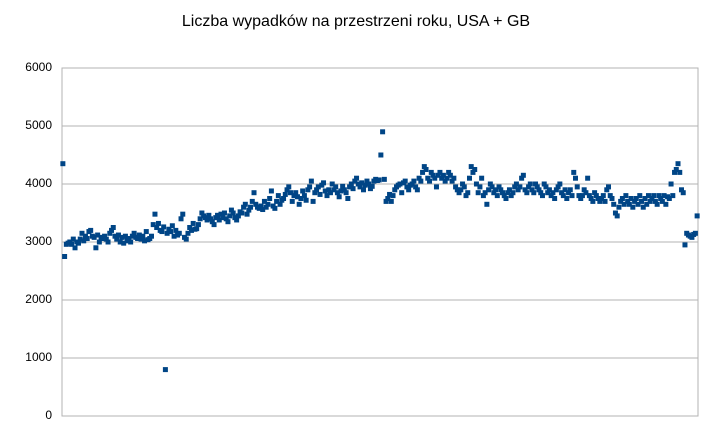 This screenshot has height=442, width=713. I want to click on y-tick-label: 4000, so click(38, 183).